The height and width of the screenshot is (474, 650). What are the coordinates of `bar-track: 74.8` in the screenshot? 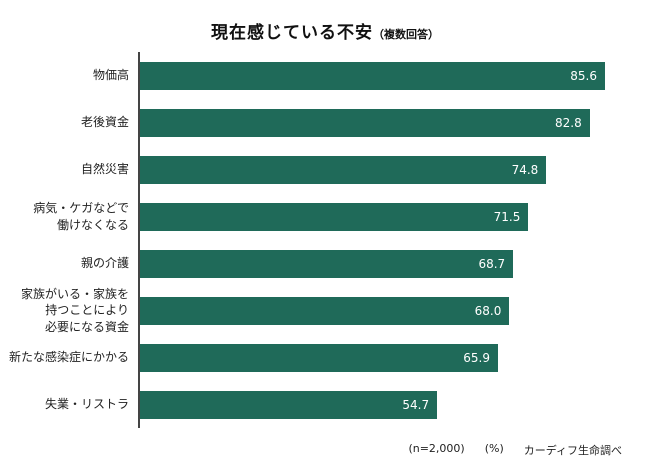 It's located at (378, 169).